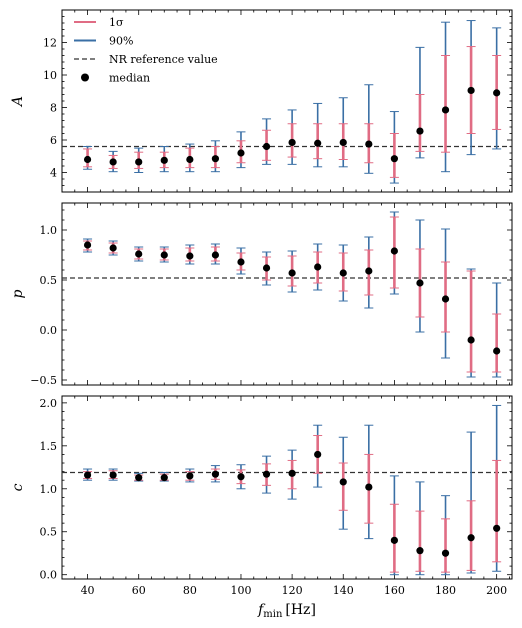  Describe the element at coordinates (240, 590) in the screenshot. I see `x-tick-label: 100` at that location.